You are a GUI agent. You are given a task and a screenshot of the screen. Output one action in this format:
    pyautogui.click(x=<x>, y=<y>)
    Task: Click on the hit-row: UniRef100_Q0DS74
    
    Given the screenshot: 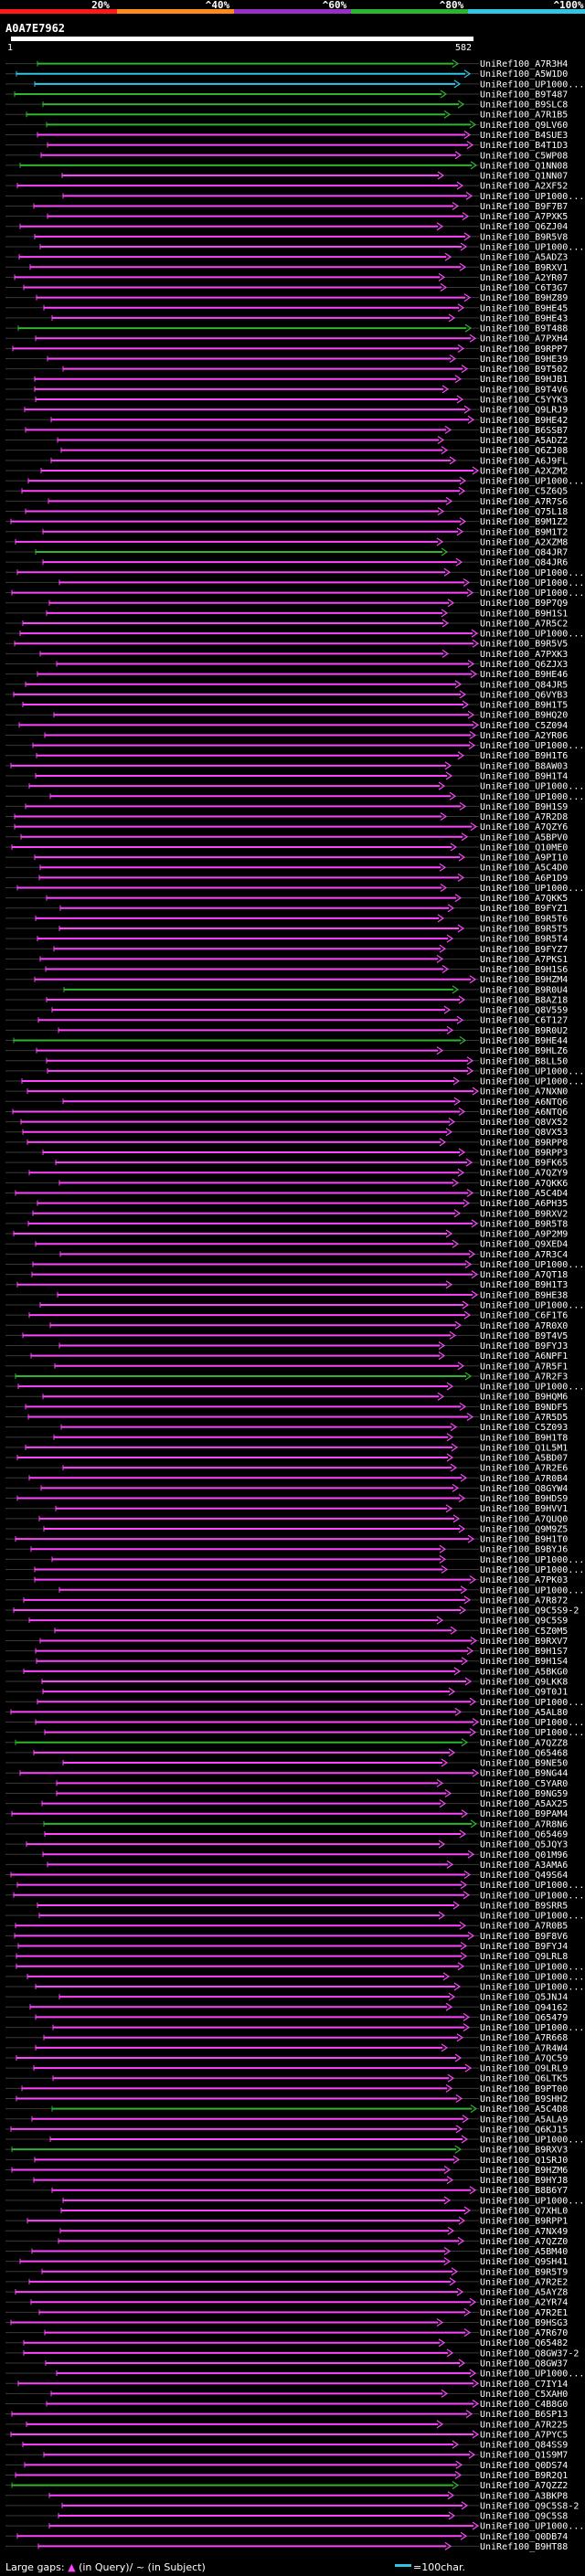 What is the action you would take?
    pyautogui.click(x=286, y=2465)
    